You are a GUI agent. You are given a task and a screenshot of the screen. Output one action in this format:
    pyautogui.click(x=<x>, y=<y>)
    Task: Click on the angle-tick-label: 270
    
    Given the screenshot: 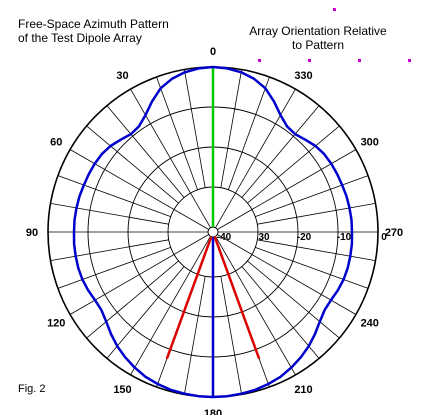 What is the action you would take?
    pyautogui.click(x=394, y=233)
    